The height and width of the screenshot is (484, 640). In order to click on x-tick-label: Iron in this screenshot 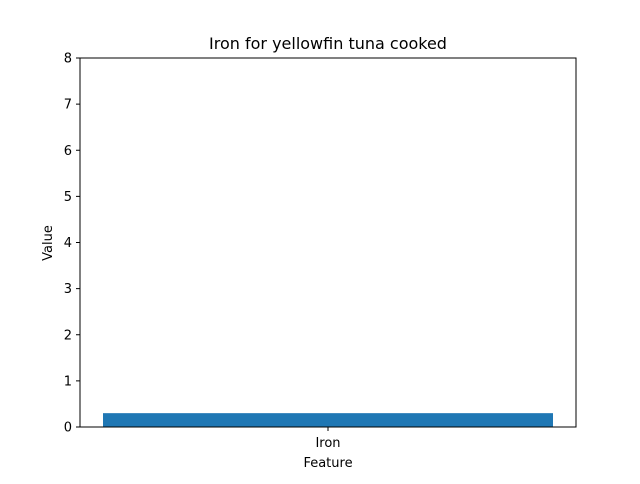, I will do `click(327, 443)`.